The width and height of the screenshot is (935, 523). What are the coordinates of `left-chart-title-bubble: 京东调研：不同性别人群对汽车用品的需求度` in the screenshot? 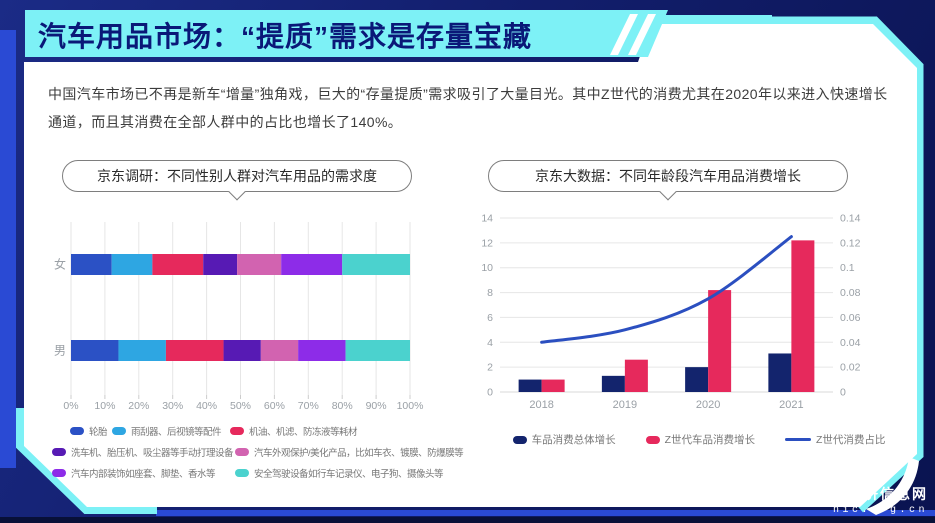 It's located at (237, 176).